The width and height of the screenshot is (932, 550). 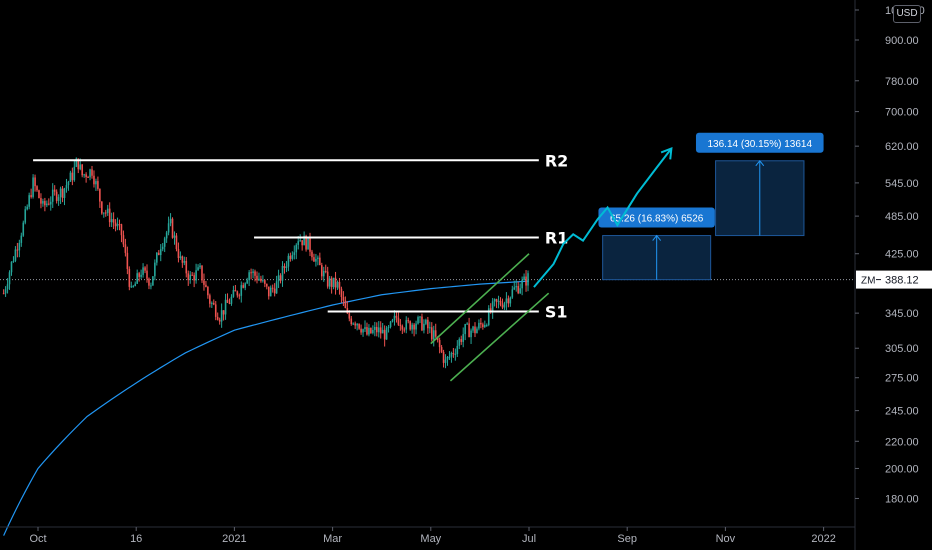 I want to click on time-tick-label: Nov, so click(x=726, y=539).